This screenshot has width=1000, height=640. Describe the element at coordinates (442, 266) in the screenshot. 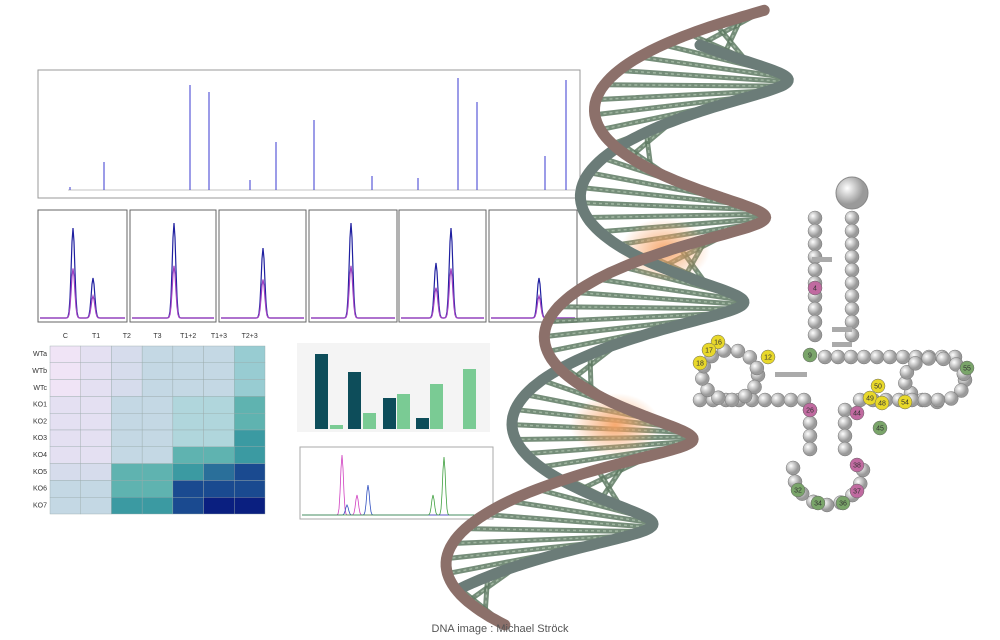

I see `chromatogram-frame` at that location.